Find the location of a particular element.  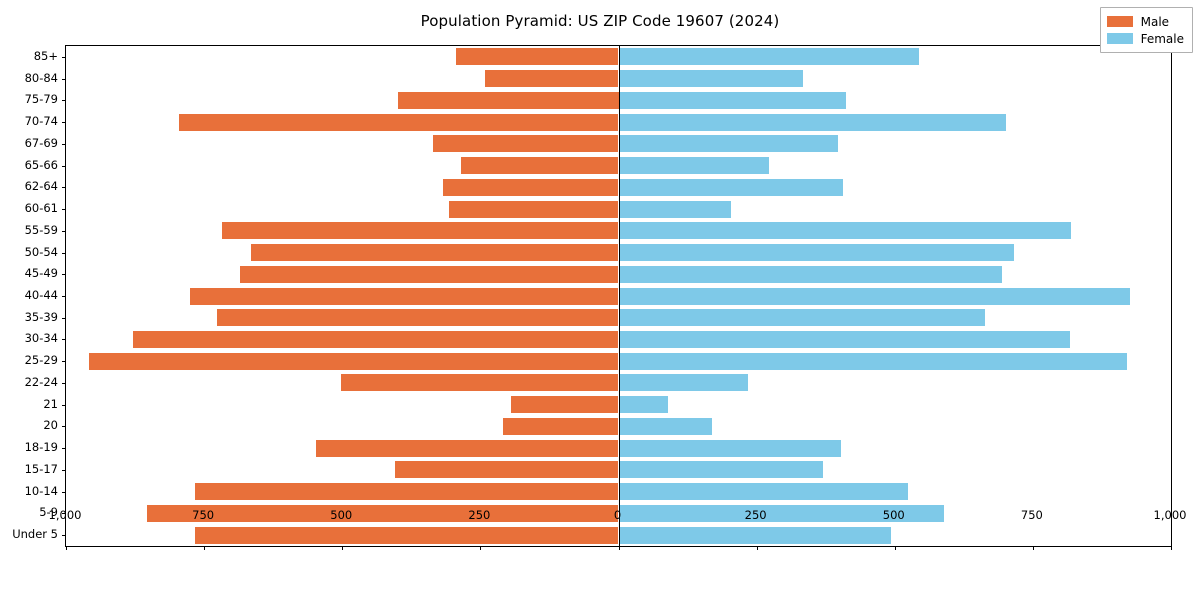

legend-item: Female is located at coordinates (1145, 38).